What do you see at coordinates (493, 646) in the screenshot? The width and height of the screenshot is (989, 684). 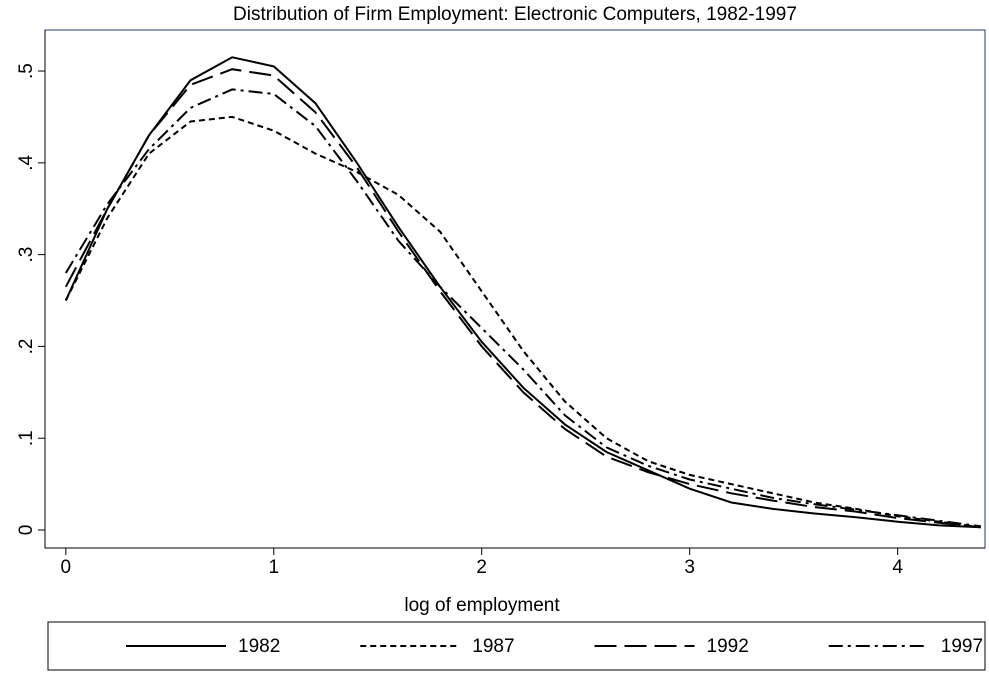 I see `legend-label: 1987` at bounding box center [493, 646].